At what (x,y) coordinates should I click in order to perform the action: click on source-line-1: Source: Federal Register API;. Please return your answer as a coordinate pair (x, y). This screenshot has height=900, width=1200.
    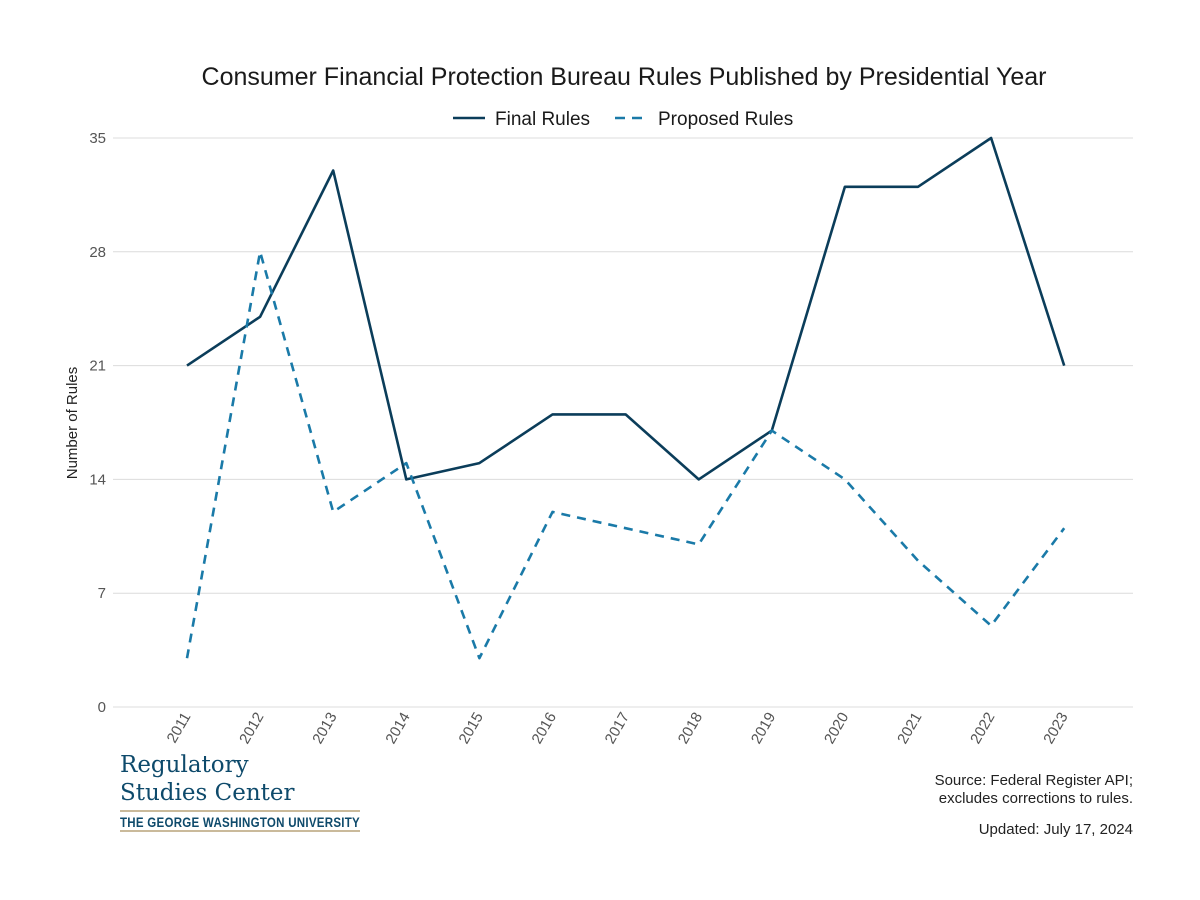
    Looking at the image, I should click on (1034, 780).